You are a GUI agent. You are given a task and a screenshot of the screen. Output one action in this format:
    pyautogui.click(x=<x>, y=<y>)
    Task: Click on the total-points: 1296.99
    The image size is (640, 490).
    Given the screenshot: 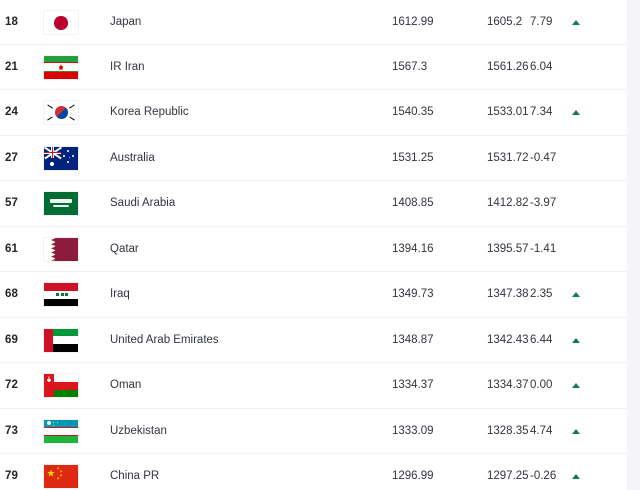 What is the action you would take?
    pyautogui.click(x=413, y=476)
    